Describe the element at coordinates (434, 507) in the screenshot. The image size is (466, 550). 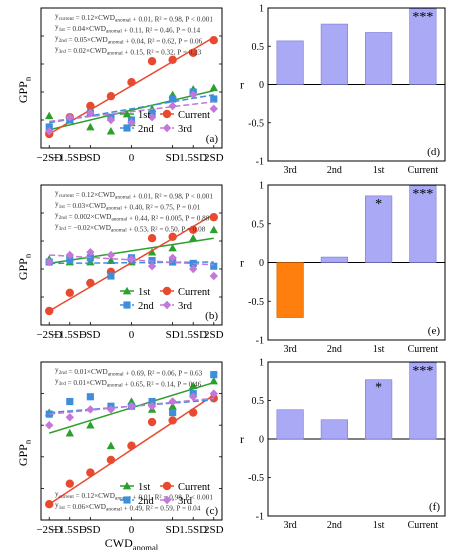
I see `panel-label: (f)` at that location.